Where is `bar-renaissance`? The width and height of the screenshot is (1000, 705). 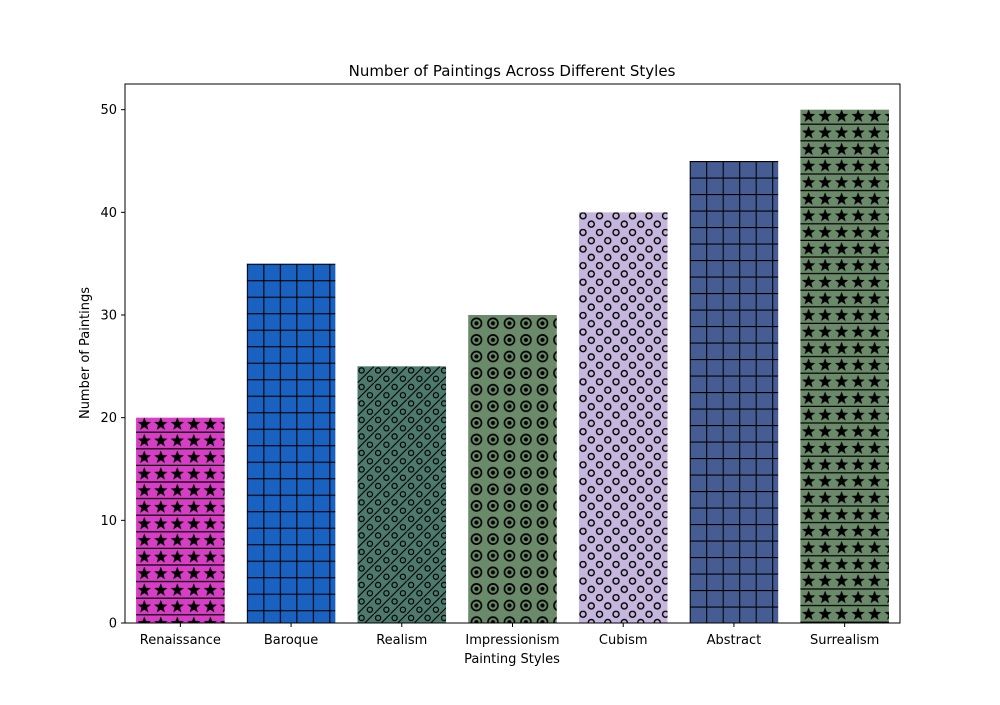
bar-renaissance is located at coordinates (180, 520).